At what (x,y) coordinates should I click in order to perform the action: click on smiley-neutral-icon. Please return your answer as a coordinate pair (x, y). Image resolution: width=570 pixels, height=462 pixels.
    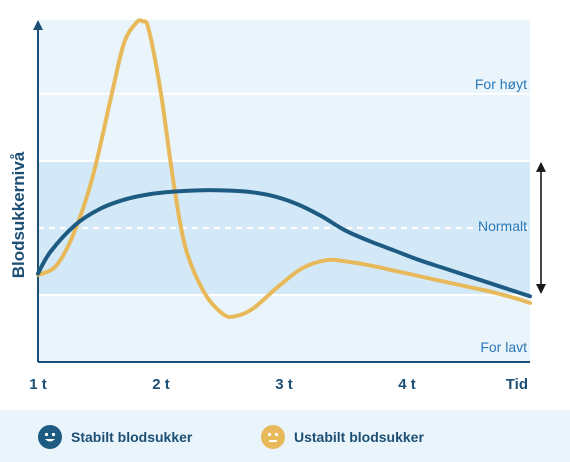
    Looking at the image, I should click on (273, 437).